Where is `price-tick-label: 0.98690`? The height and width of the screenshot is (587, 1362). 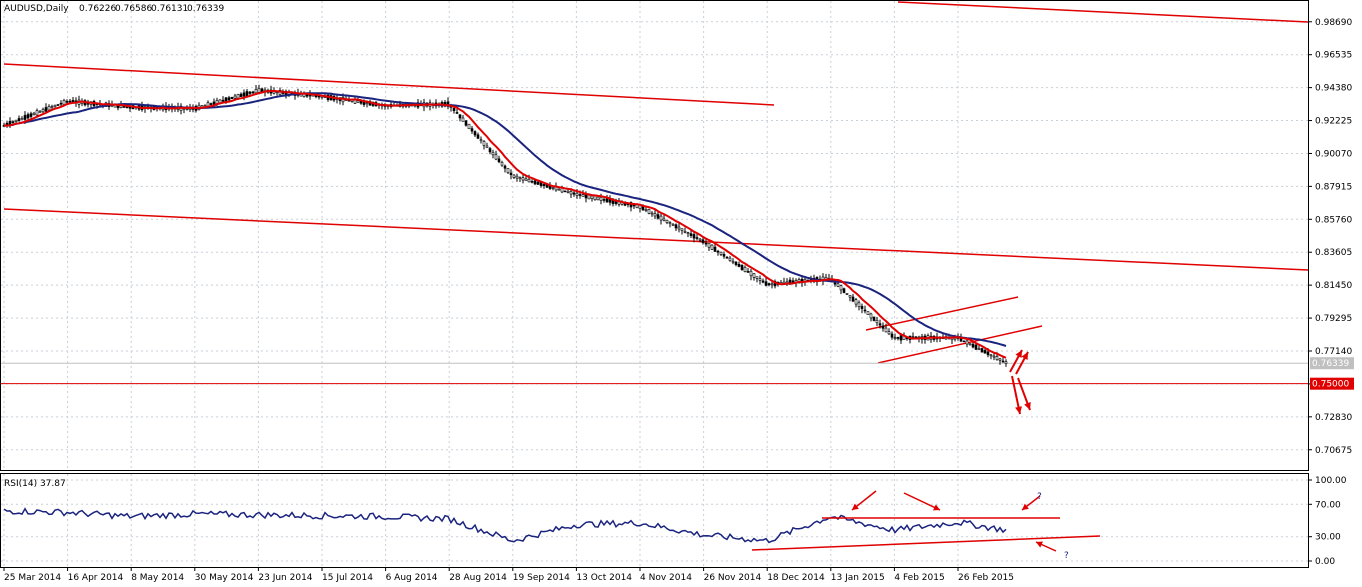
price-tick-label: 0.98690 is located at coordinates (1333, 23).